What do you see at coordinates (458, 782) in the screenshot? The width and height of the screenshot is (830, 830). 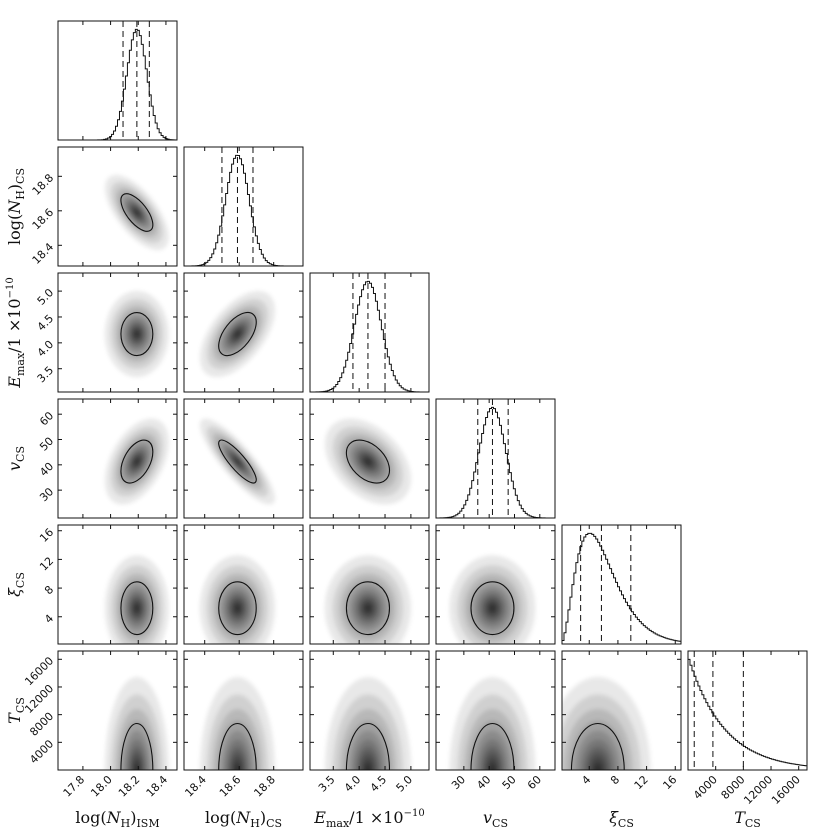 I see `xtick-label-v_CS-0: 30` at bounding box center [458, 782].